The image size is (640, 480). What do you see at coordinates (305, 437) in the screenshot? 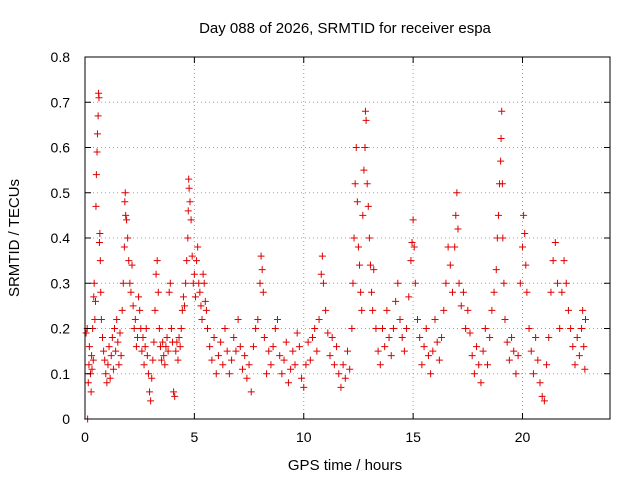
I see `x-tick-labels: 0 5 10 15 20` at bounding box center [305, 437].